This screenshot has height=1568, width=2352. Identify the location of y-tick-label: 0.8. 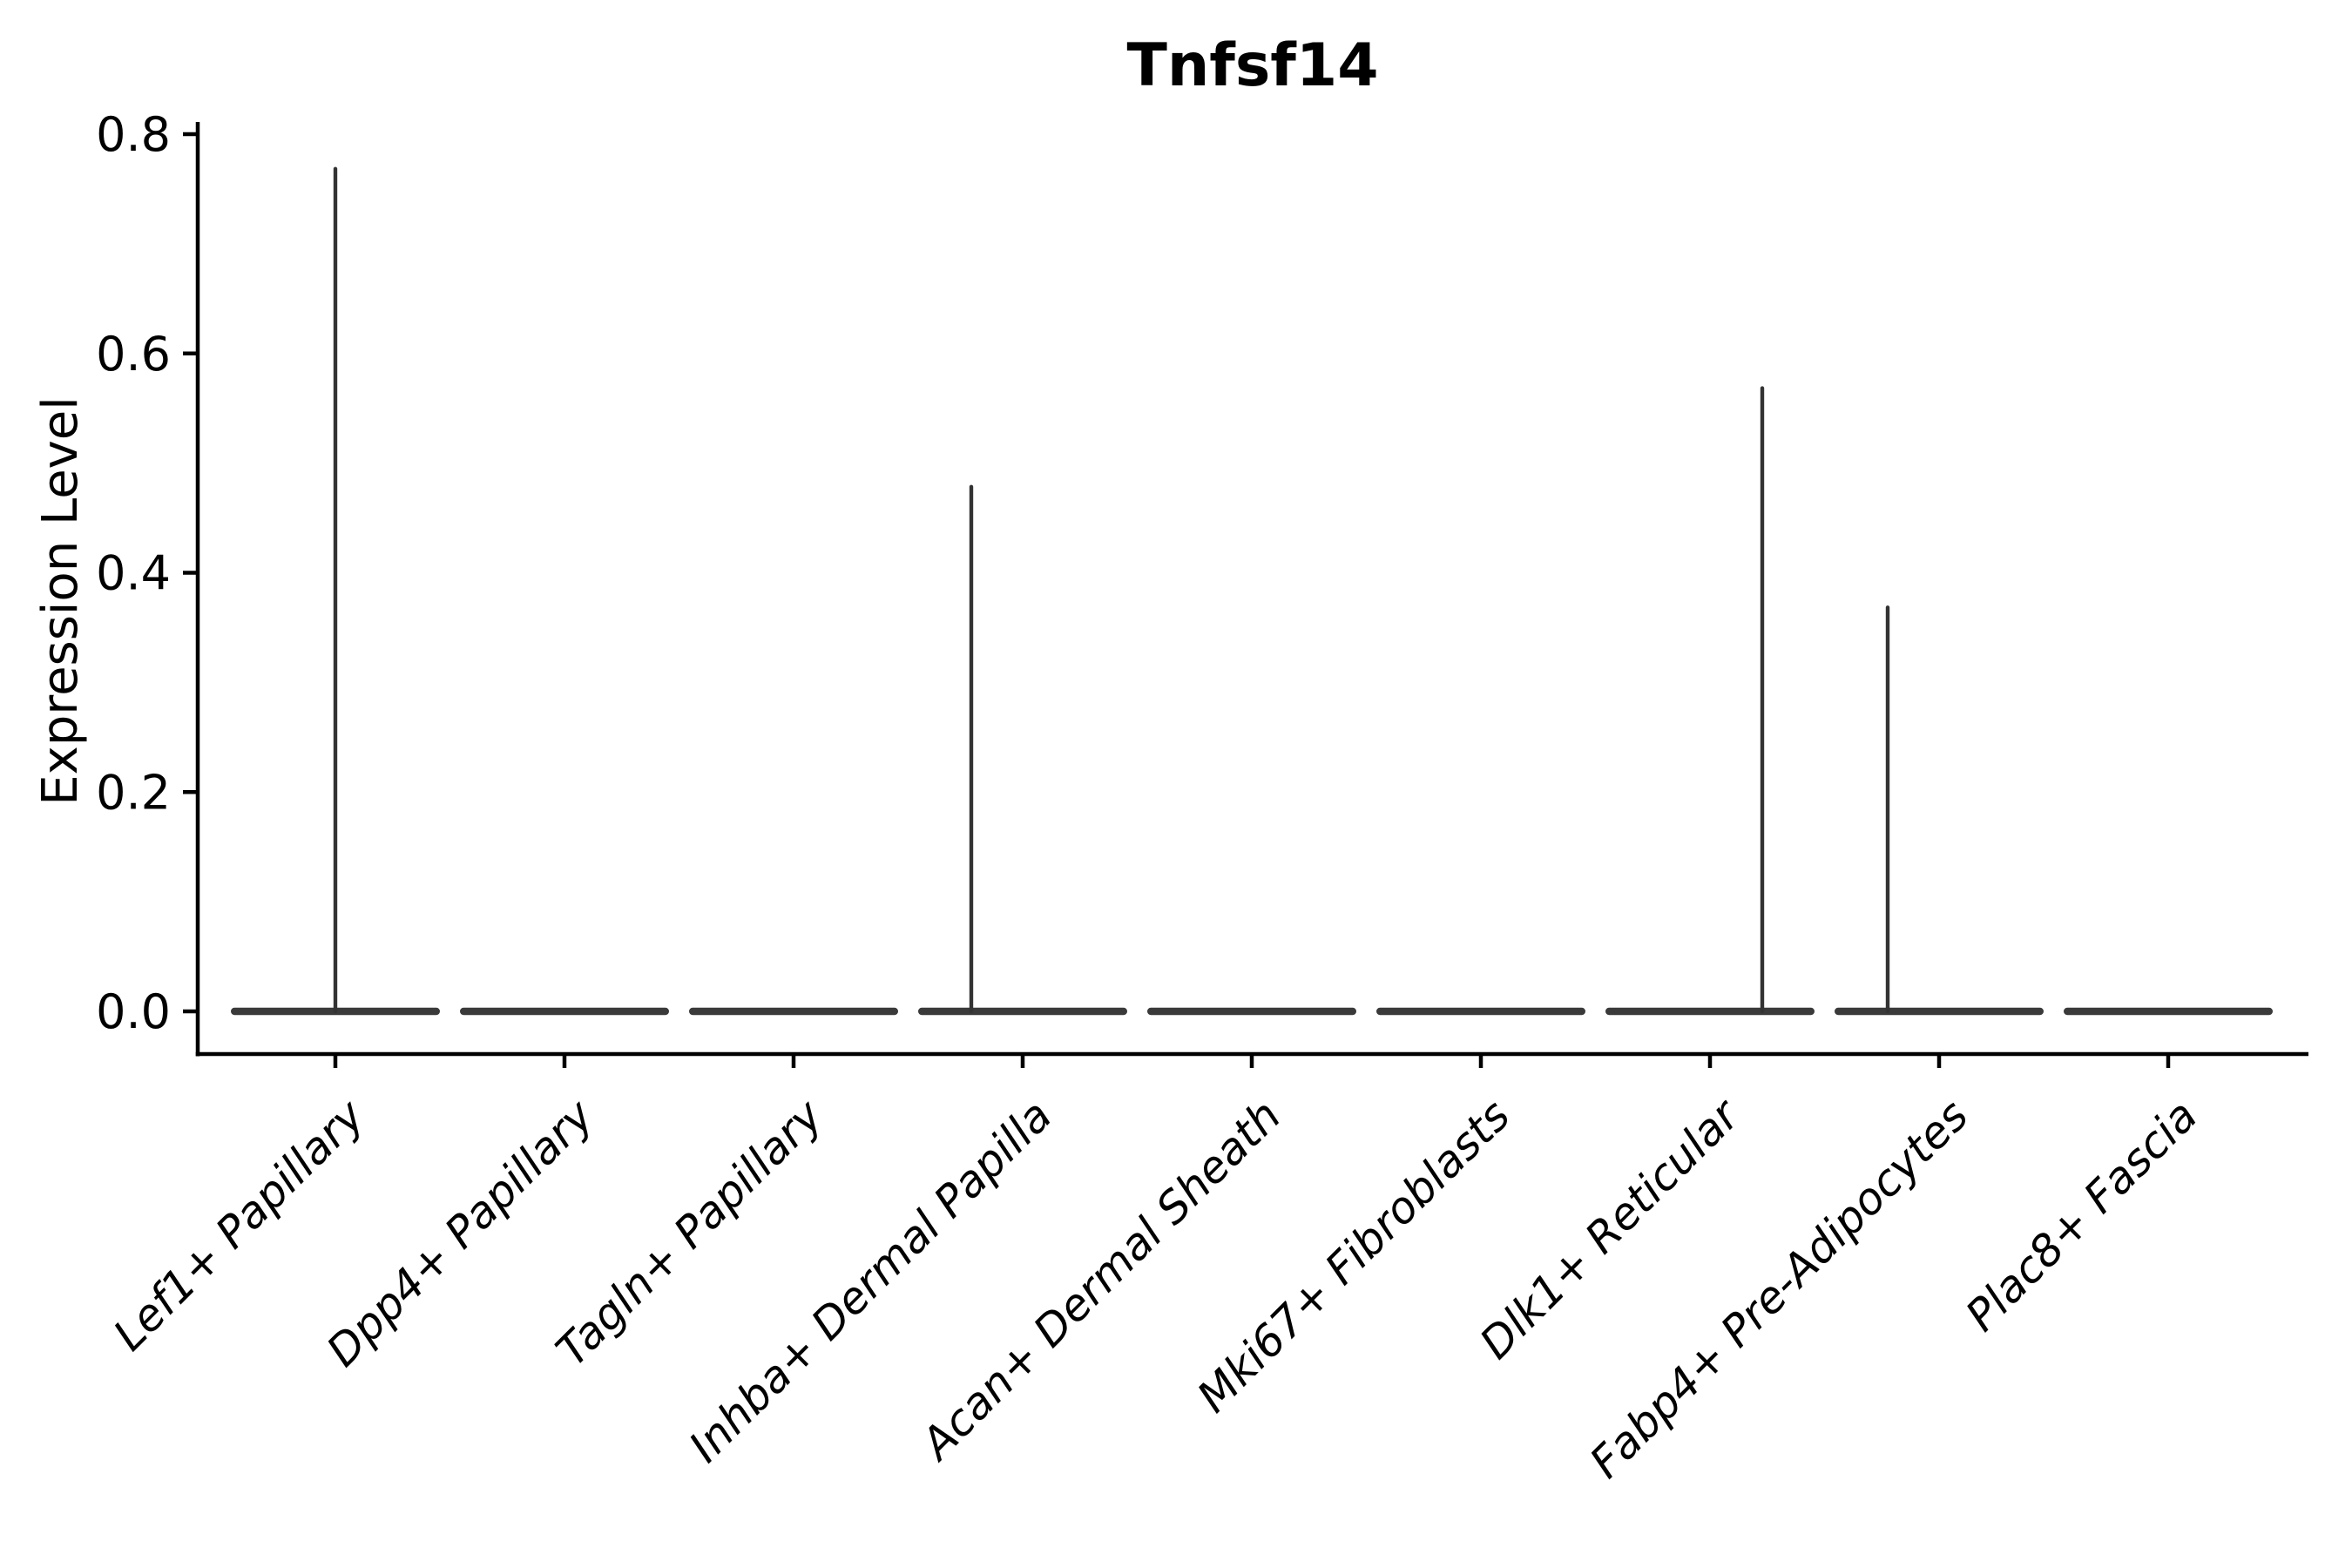
(134, 134).